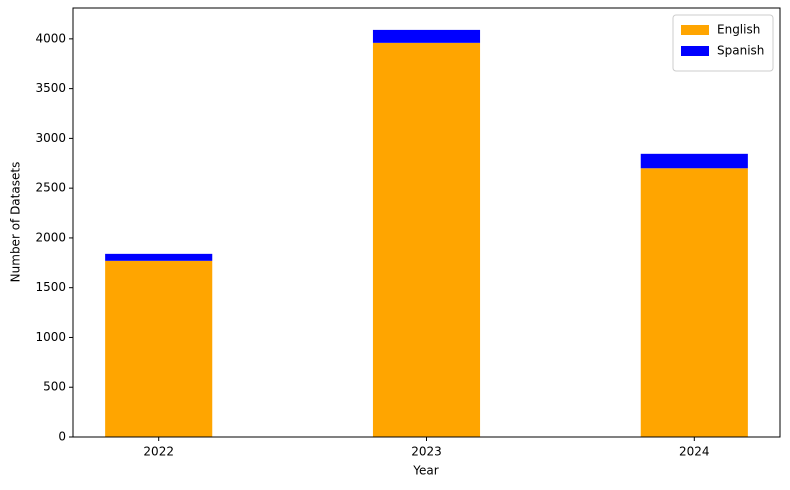  Describe the element at coordinates (16, 222) in the screenshot. I see `y-axis-label: Number of Datasets` at that location.